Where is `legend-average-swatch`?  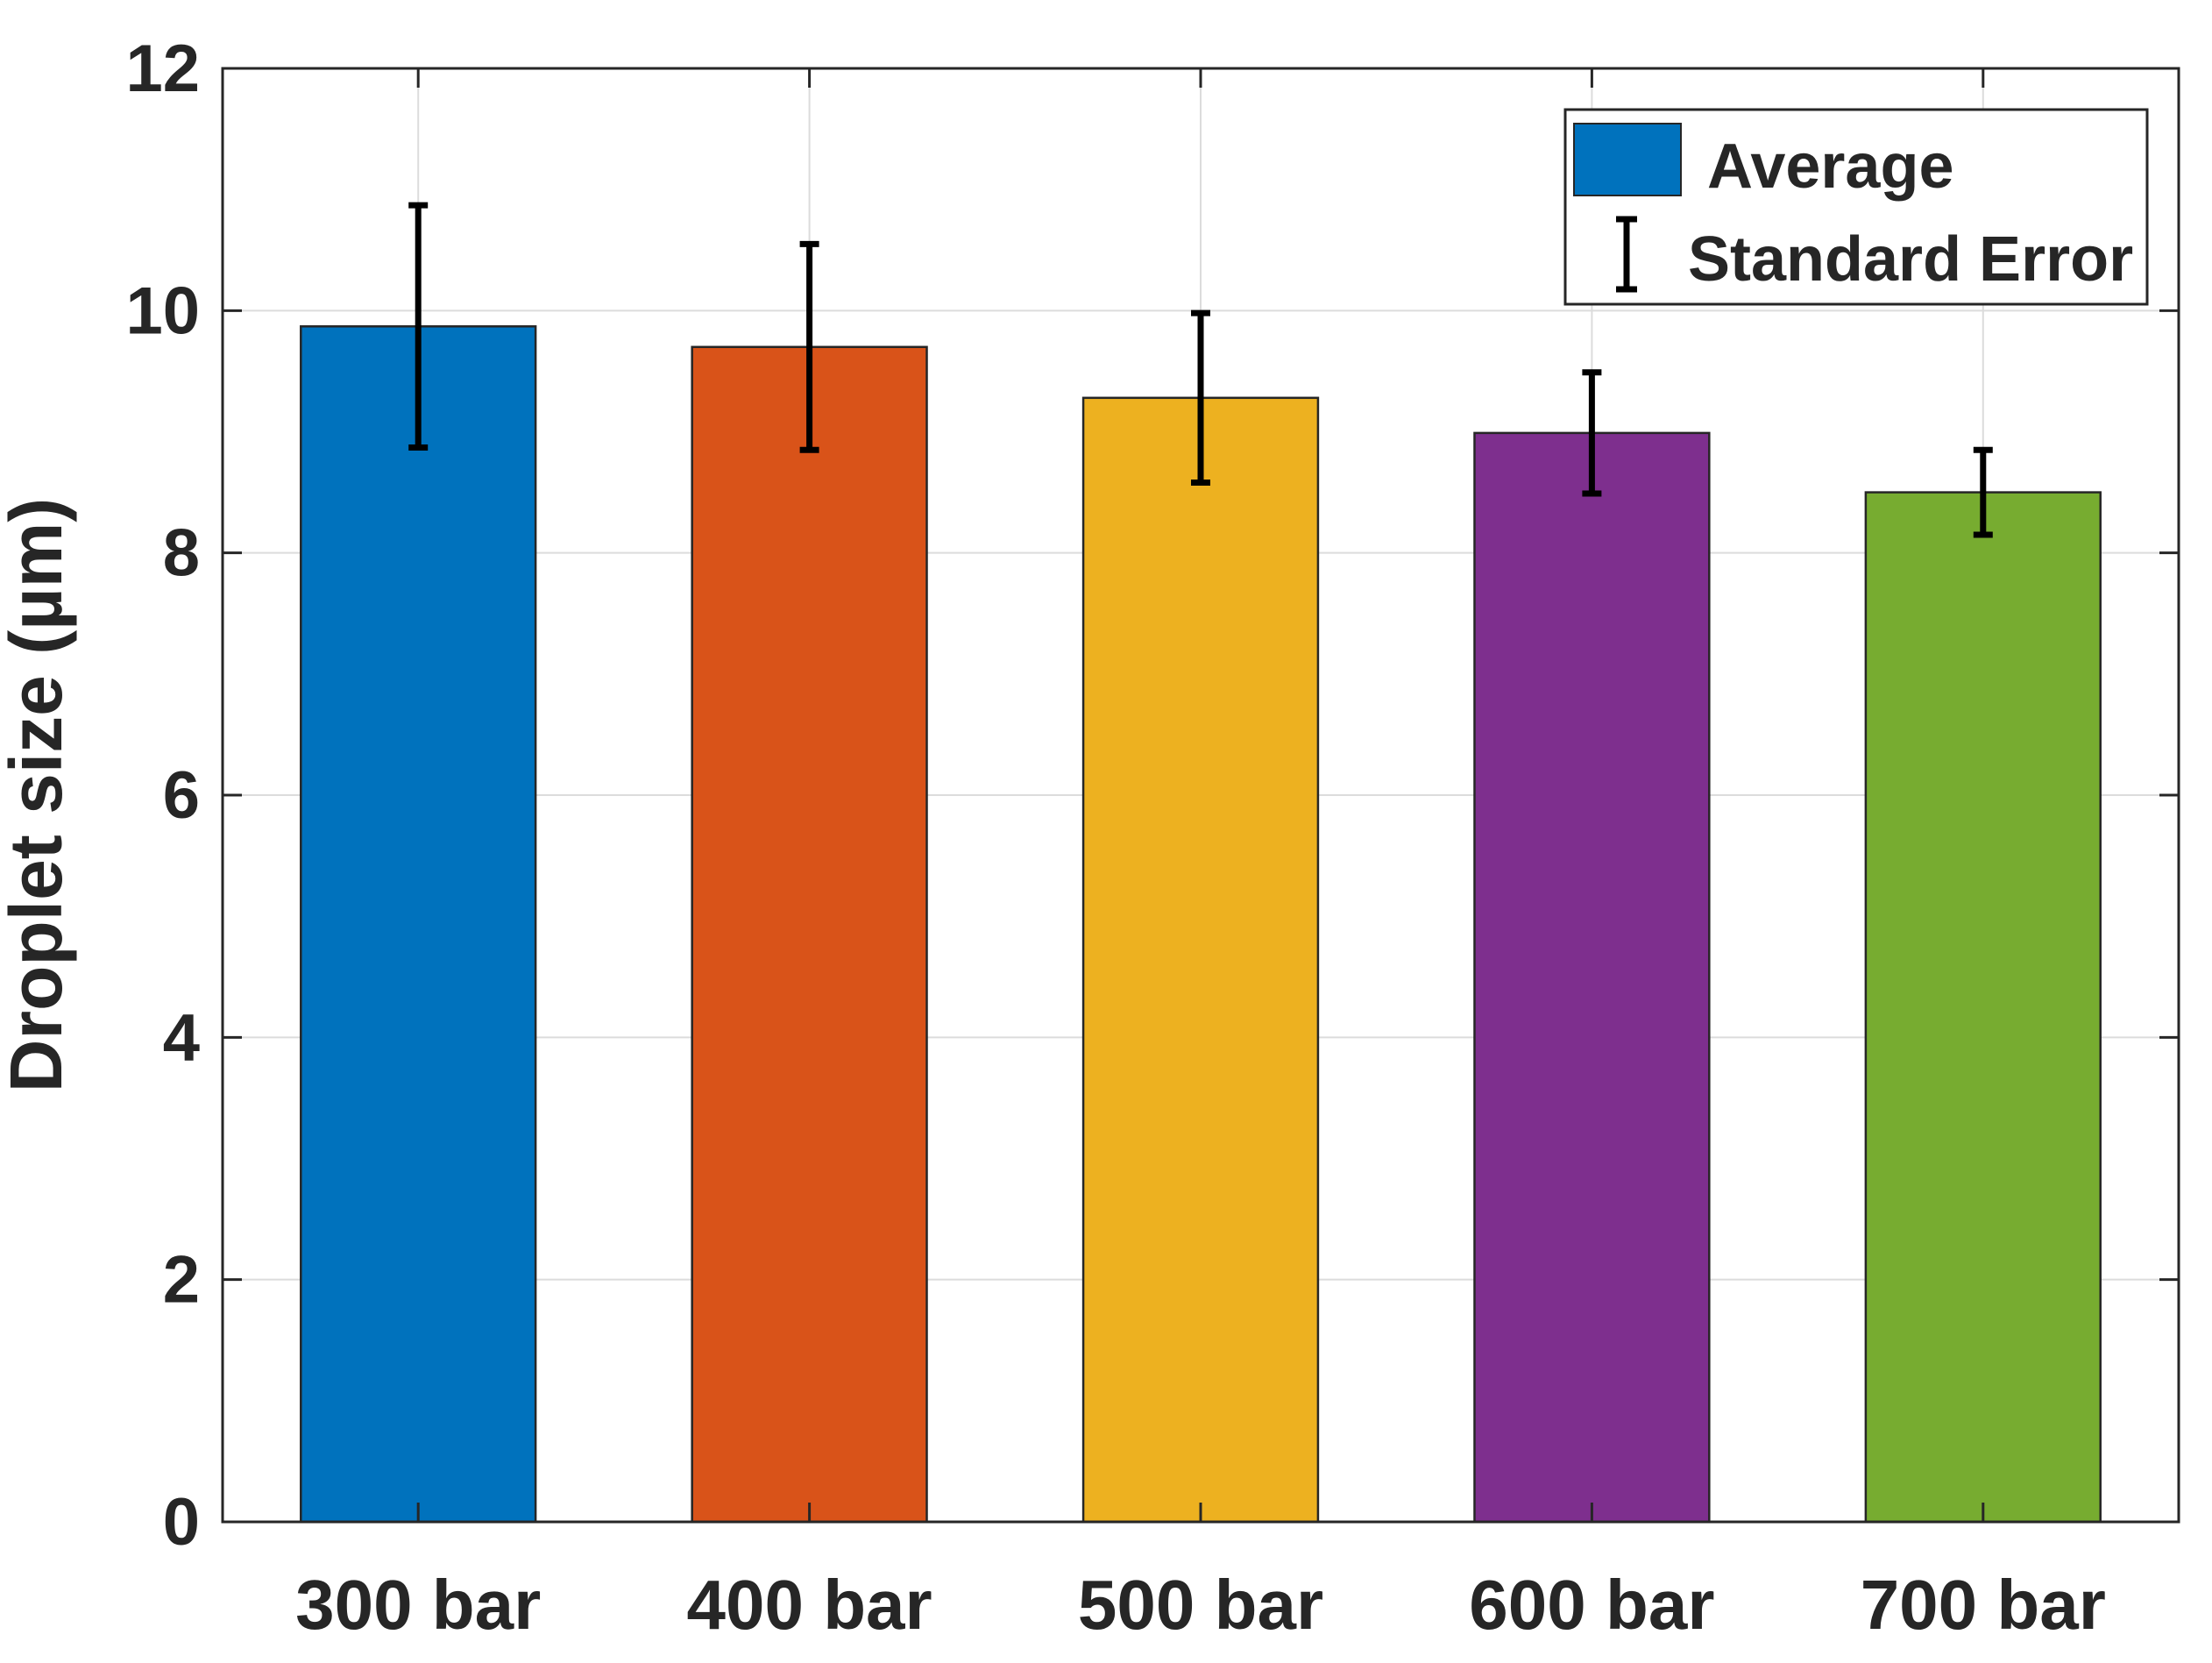 legend-average-swatch is located at coordinates (1627, 159).